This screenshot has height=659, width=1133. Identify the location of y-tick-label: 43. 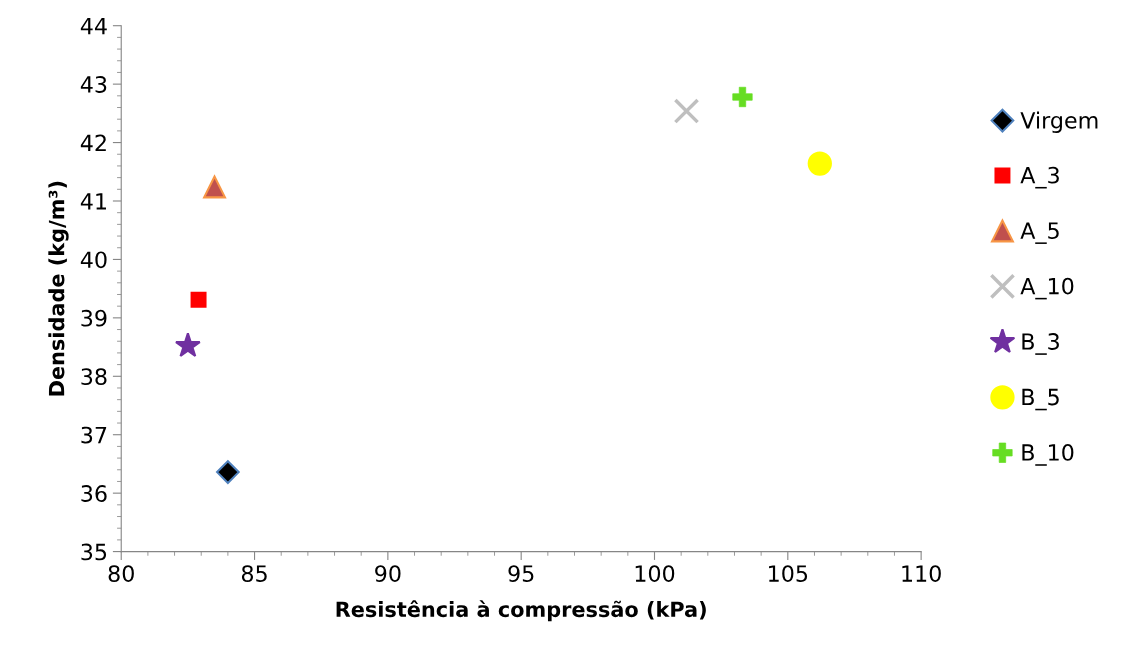
(93, 84).